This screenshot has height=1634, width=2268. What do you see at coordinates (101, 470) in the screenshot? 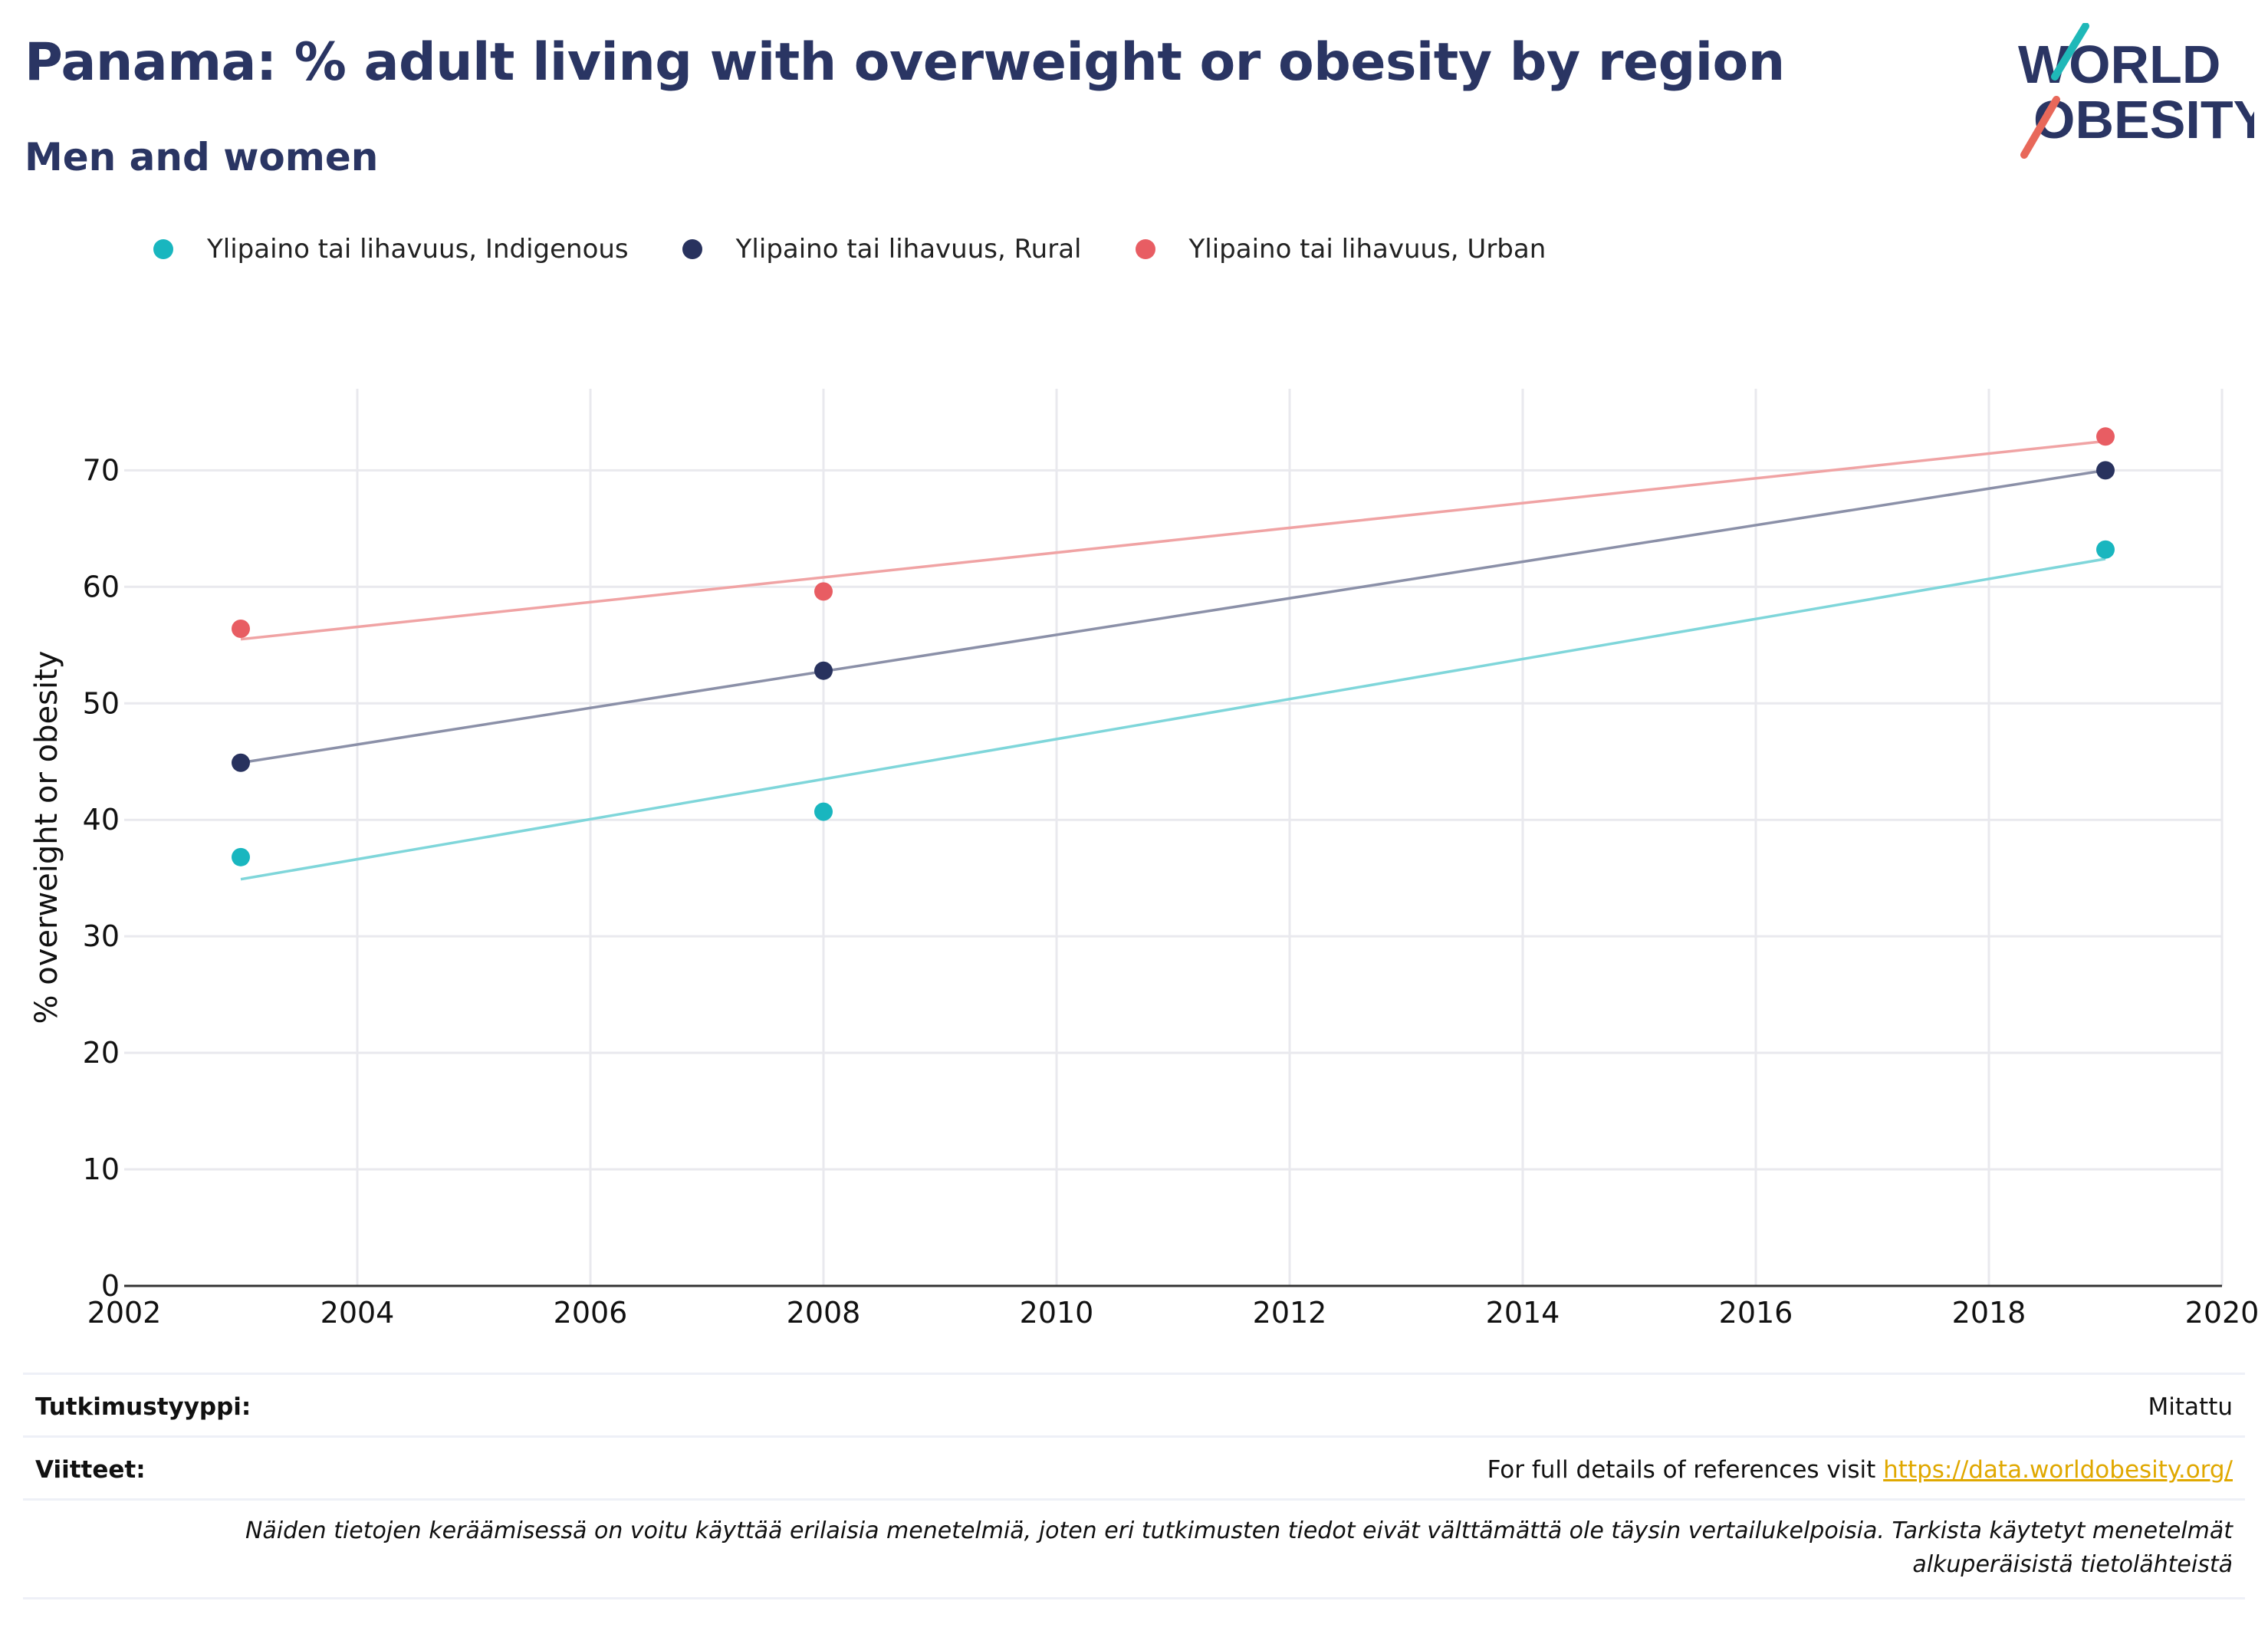
I see `y-tick-label: 70` at bounding box center [101, 470].